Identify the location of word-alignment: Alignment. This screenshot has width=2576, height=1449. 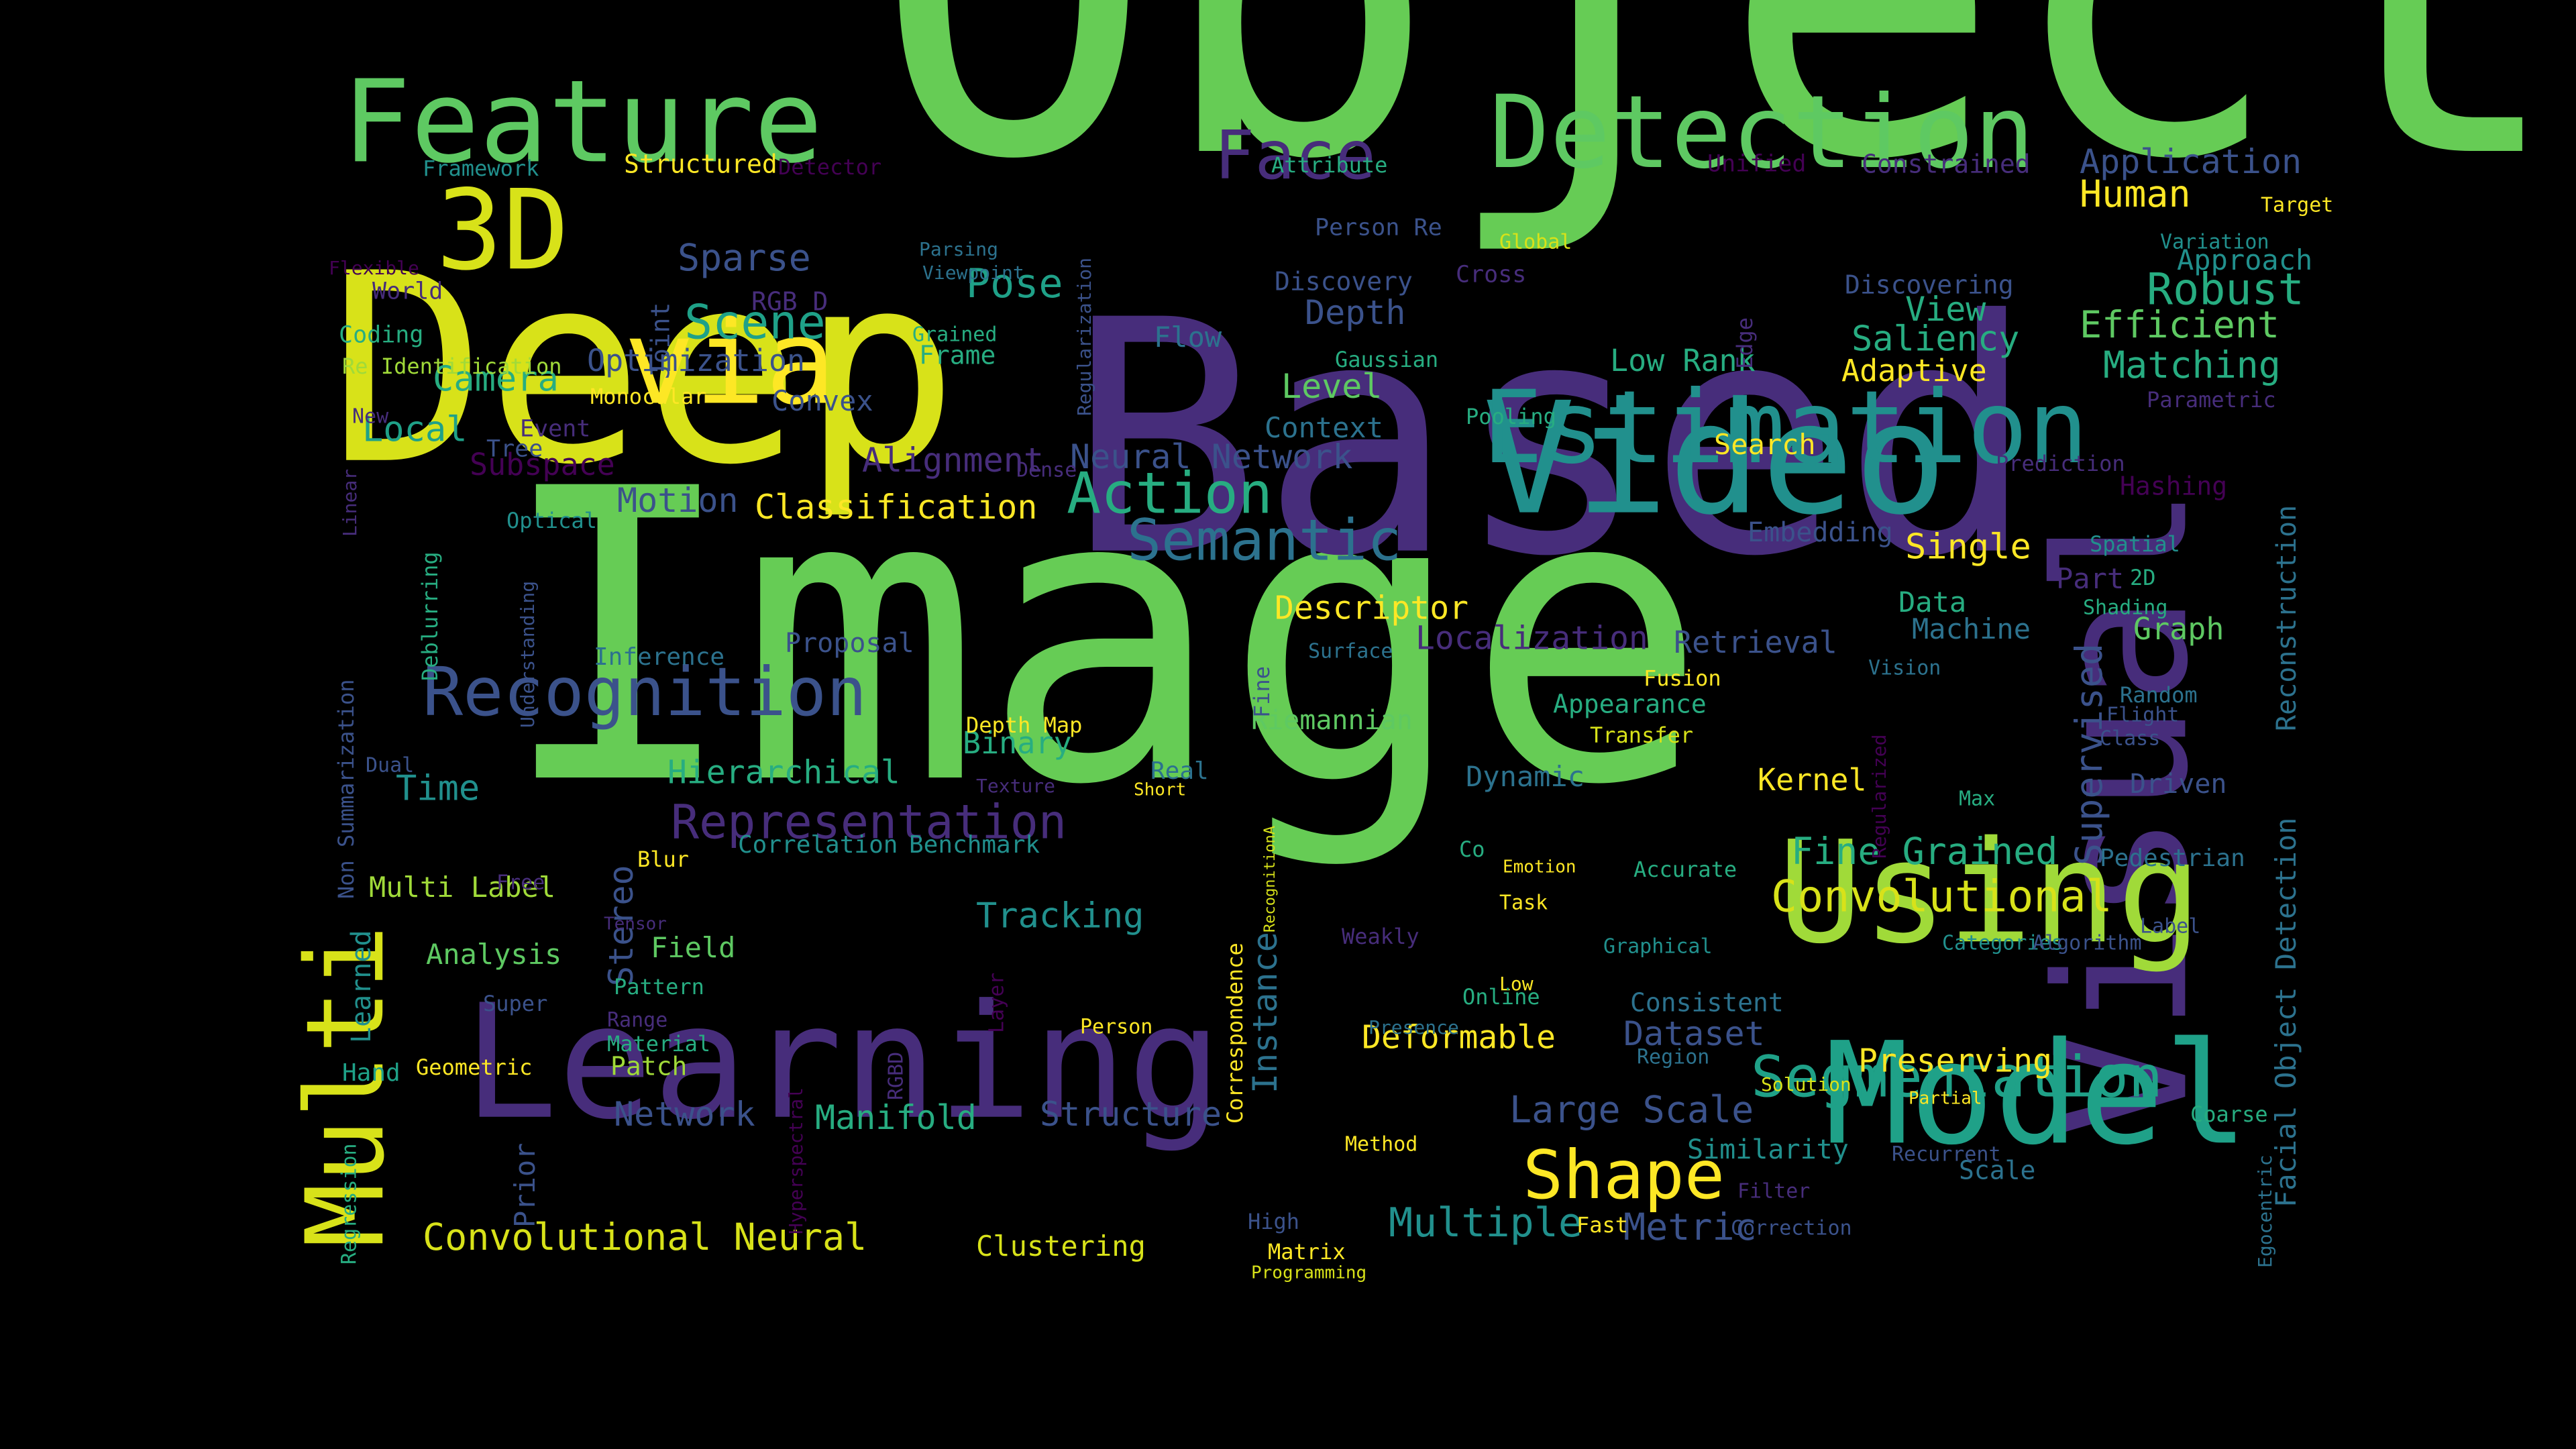
(953, 460).